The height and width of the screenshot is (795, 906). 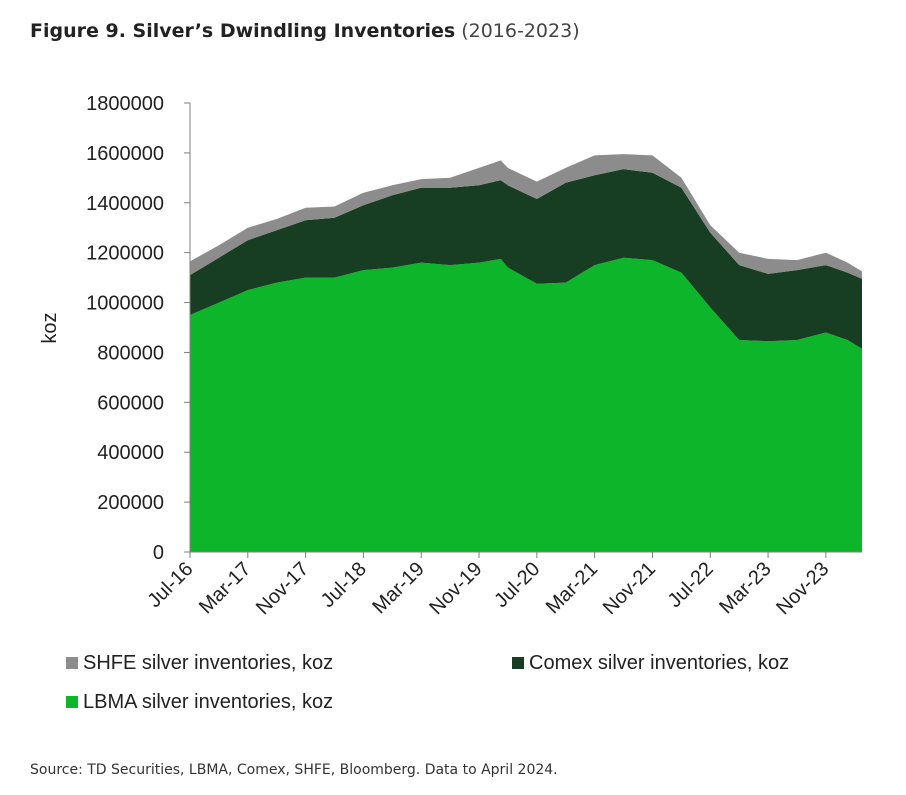 I want to click on y-tick-label: 1000000, so click(x=125, y=304).